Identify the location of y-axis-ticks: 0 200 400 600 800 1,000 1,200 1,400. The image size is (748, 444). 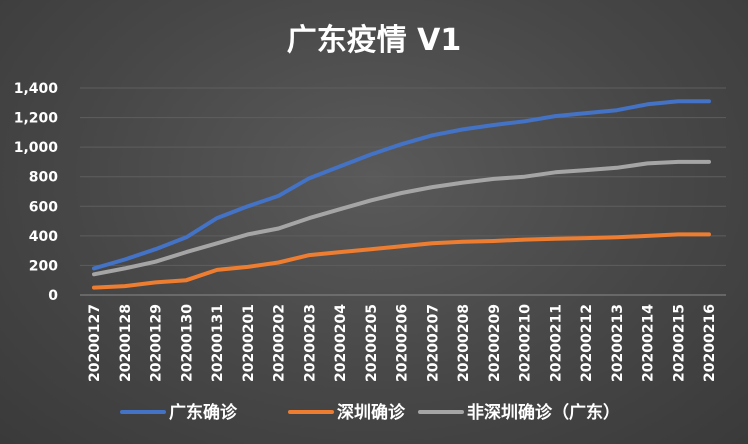
(36, 192).